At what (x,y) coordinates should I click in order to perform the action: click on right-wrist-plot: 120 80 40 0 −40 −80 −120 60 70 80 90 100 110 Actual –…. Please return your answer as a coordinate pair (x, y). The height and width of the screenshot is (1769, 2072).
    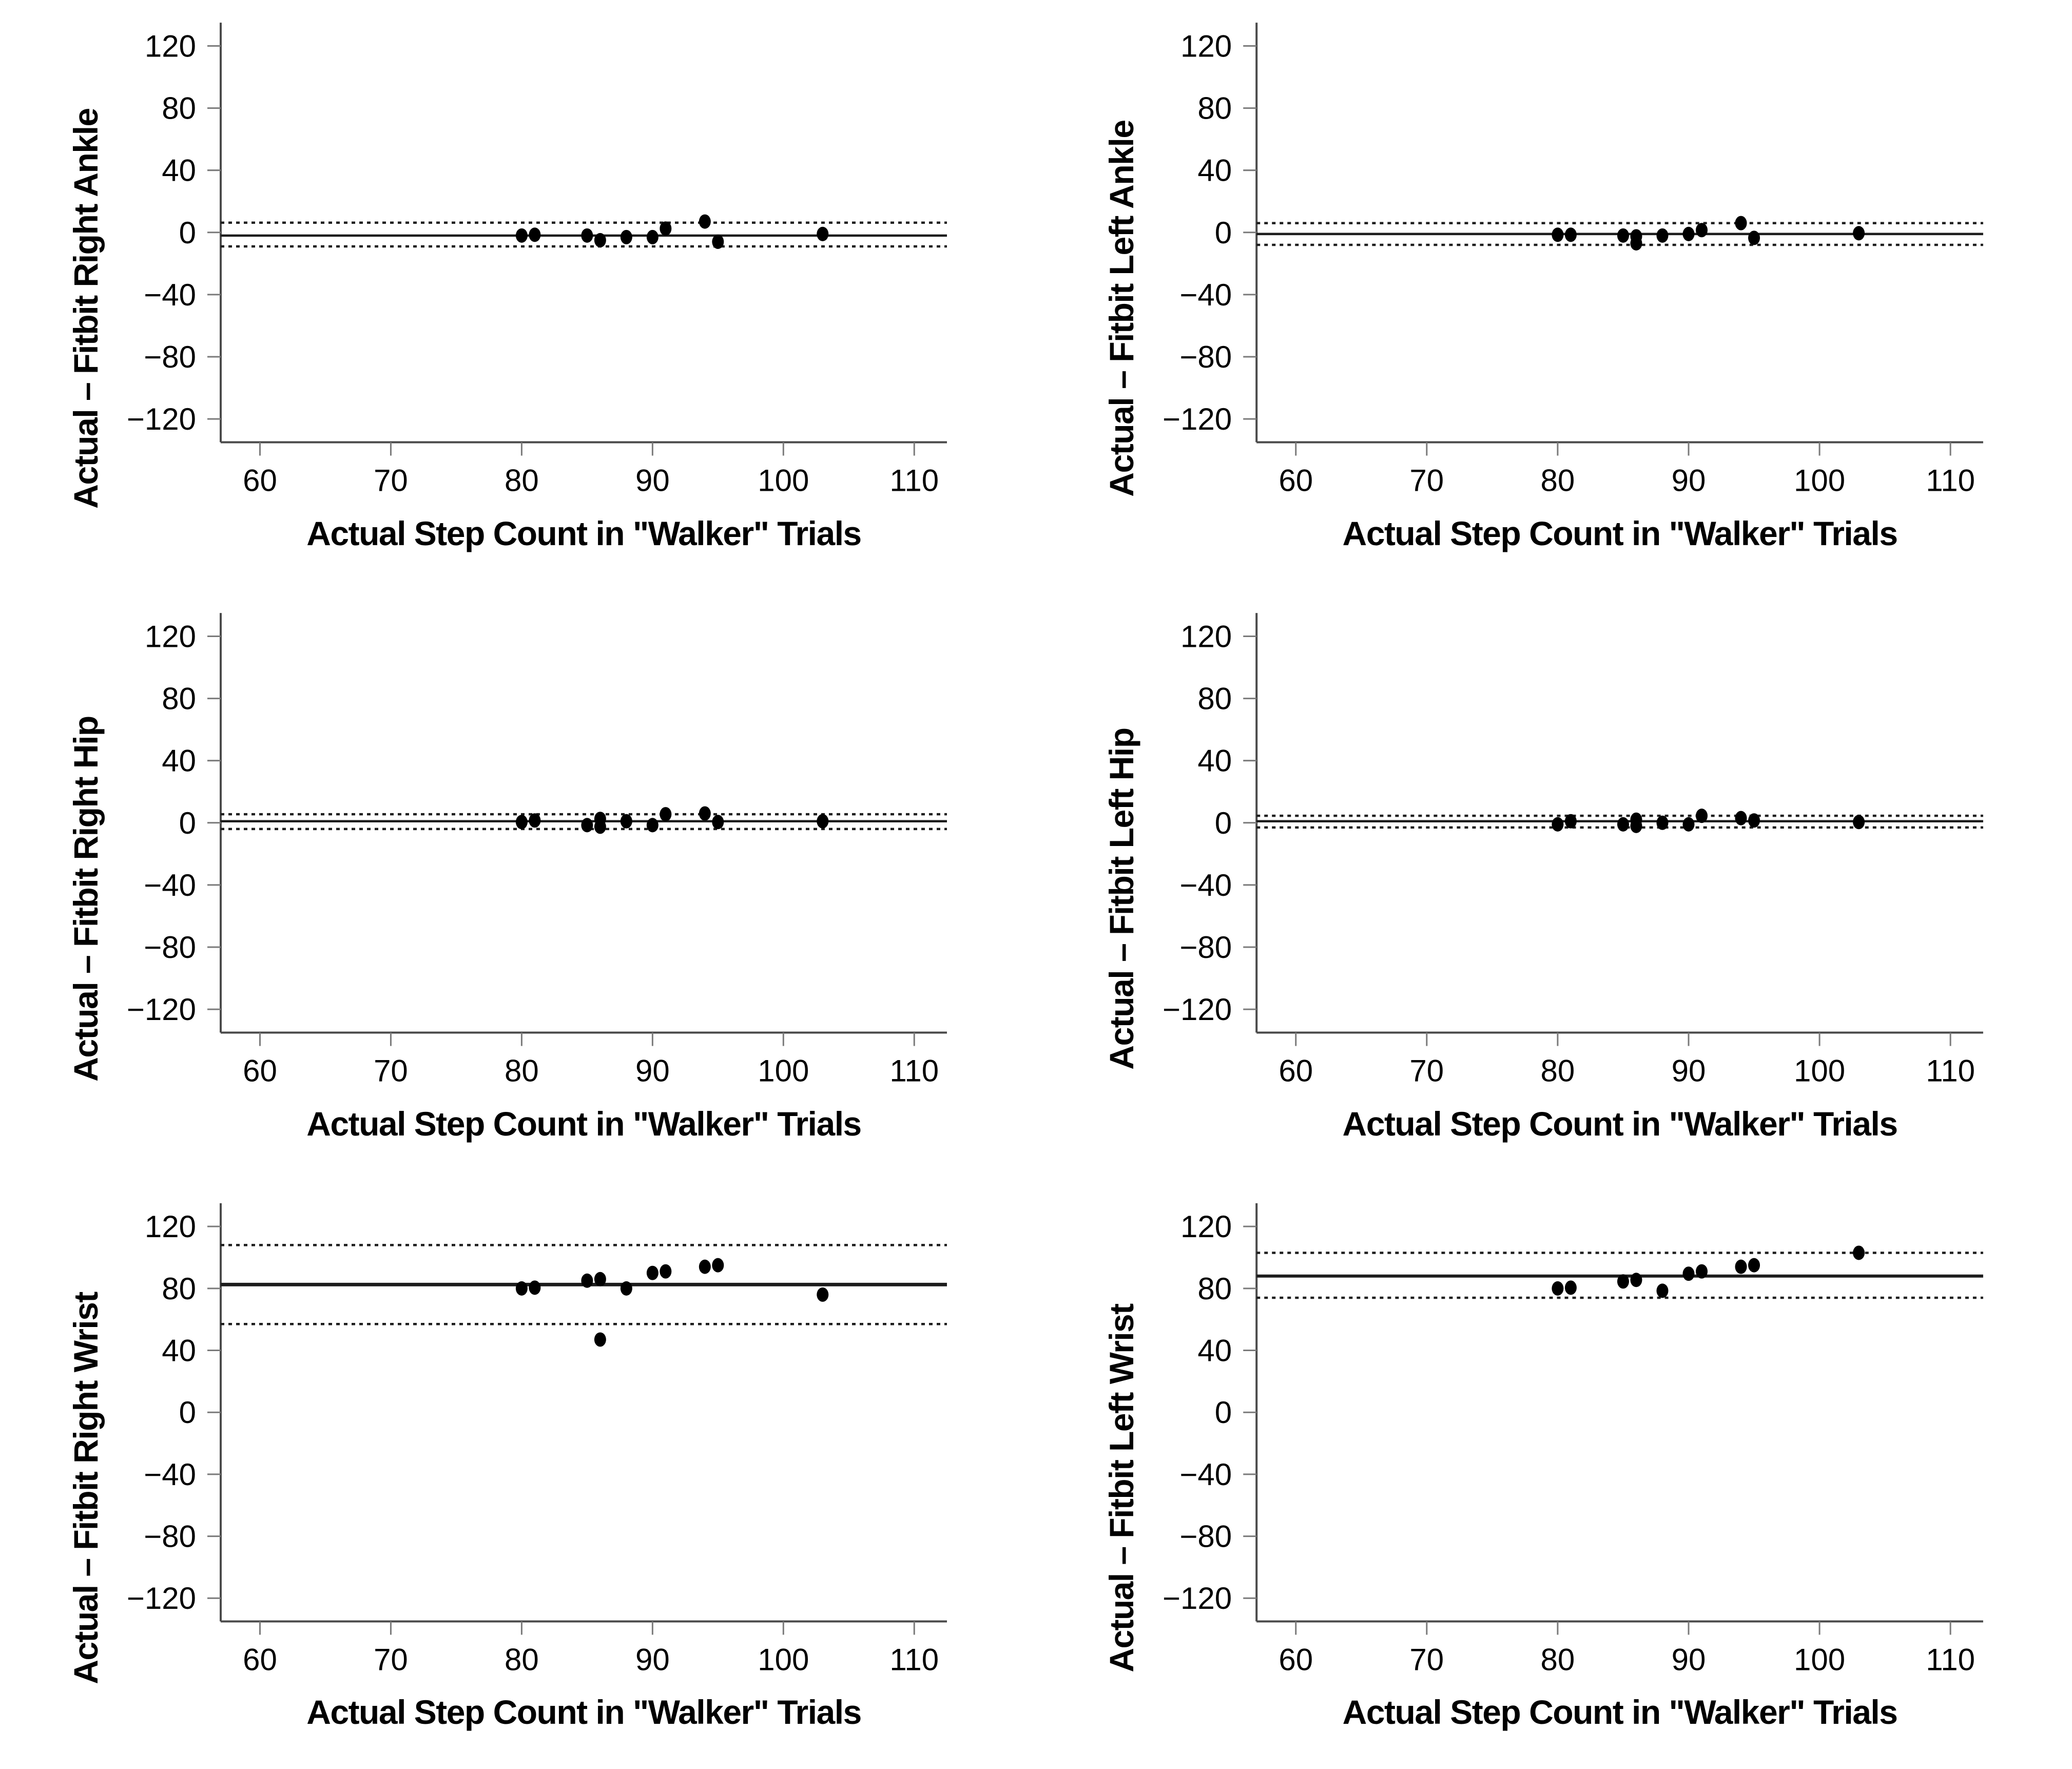
    Looking at the image, I should click on (507, 1467).